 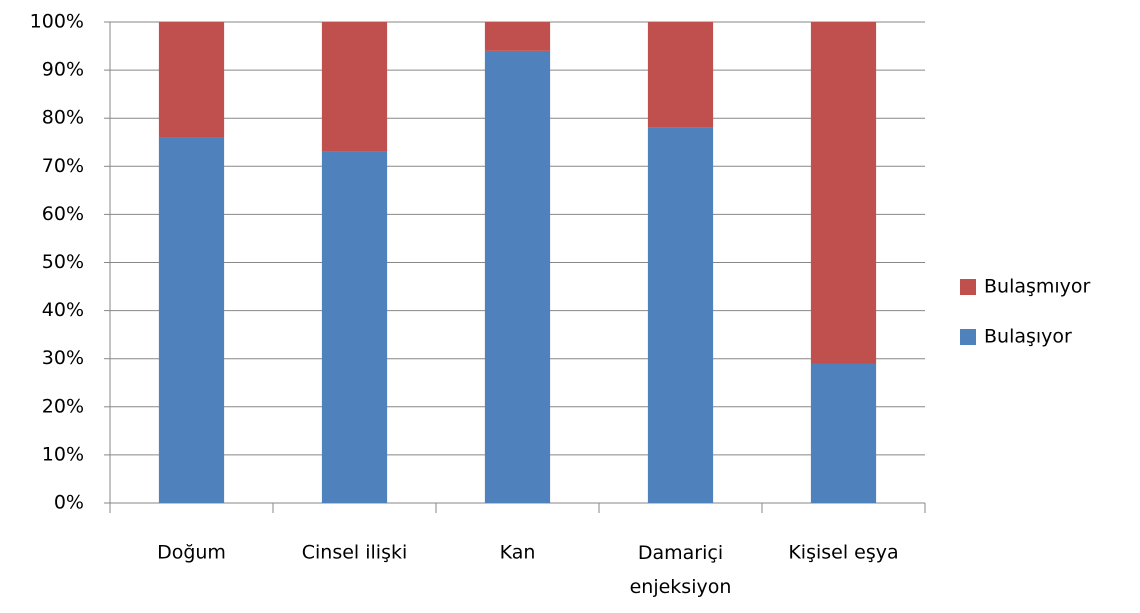 What do you see at coordinates (69, 503) in the screenshot?
I see `y-tick-label: 0%` at bounding box center [69, 503].